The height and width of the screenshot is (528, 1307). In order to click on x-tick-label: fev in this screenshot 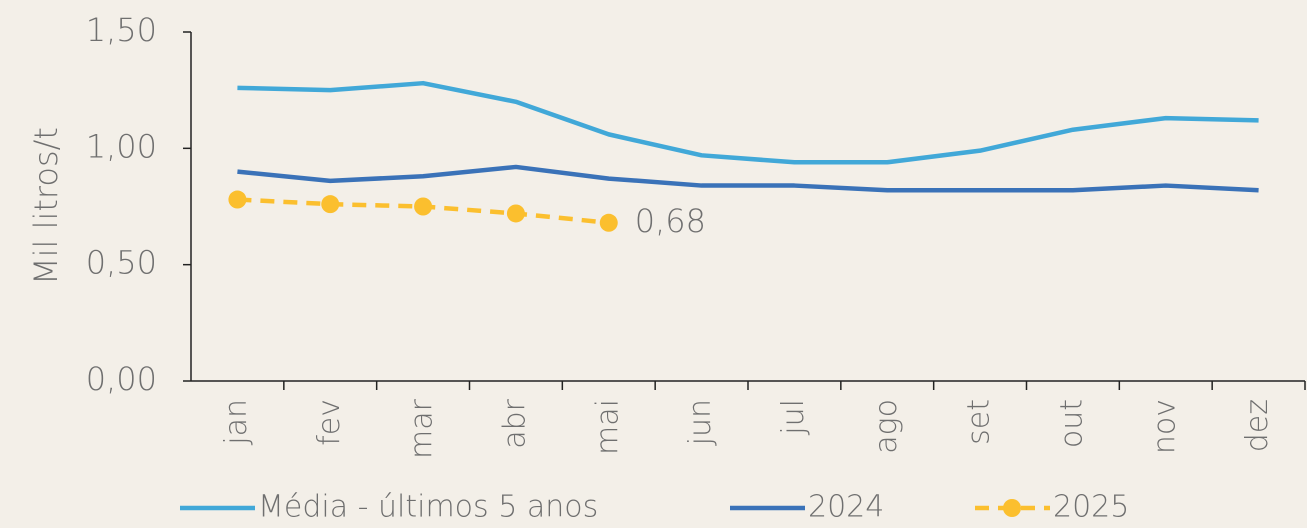, I will do `click(329, 422)`.